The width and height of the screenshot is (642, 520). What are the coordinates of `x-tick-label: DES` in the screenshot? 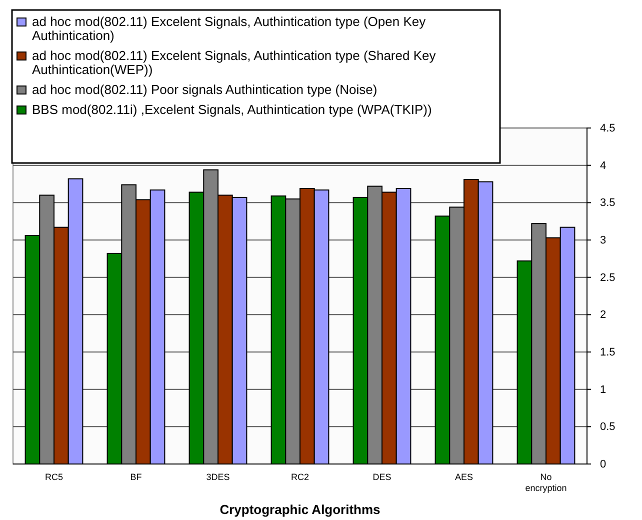 It's located at (382, 477).